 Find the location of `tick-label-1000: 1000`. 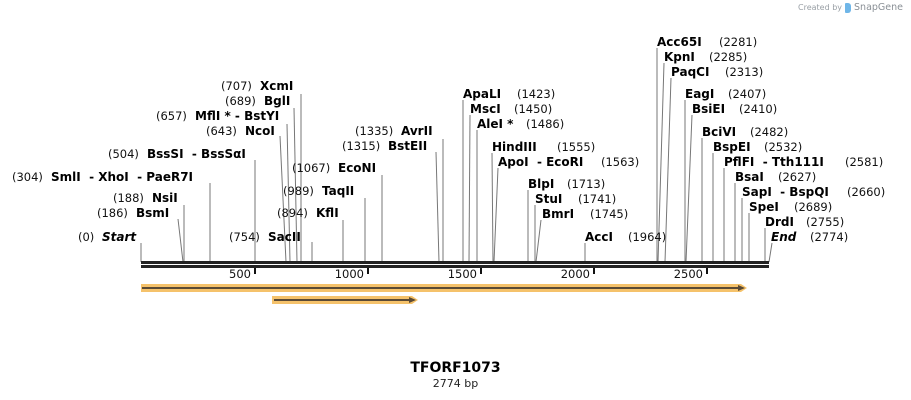

tick-label-1000: 1000 is located at coordinates (349, 274).